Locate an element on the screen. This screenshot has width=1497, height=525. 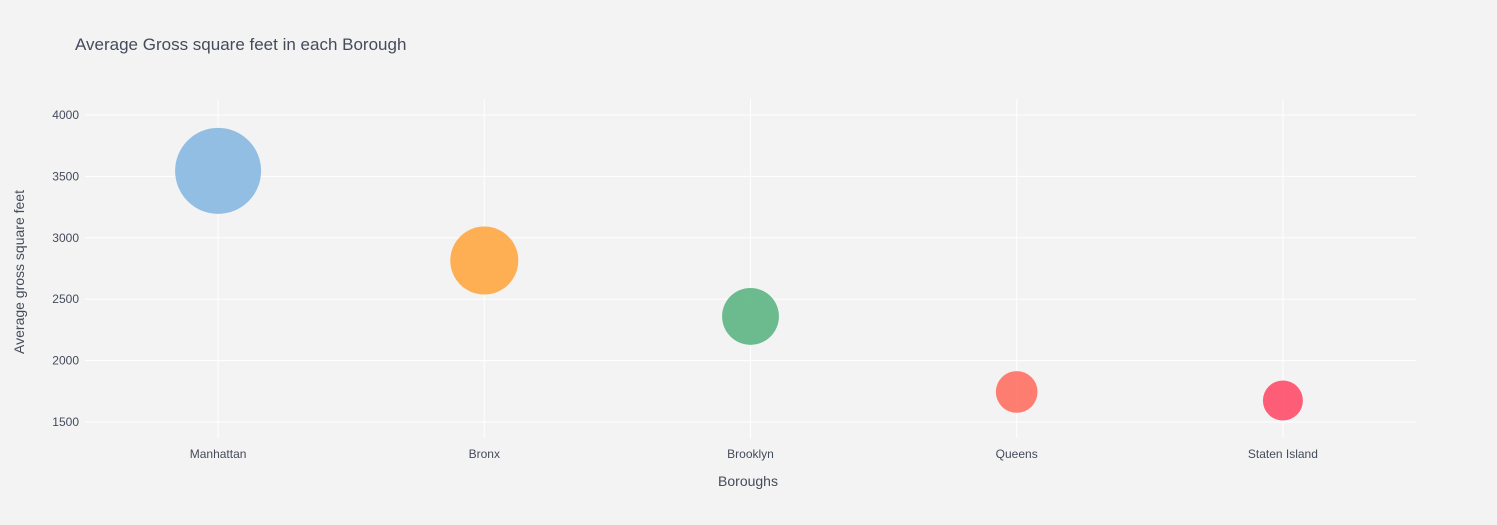
y-tick-label: 3000 is located at coordinates (65, 238).